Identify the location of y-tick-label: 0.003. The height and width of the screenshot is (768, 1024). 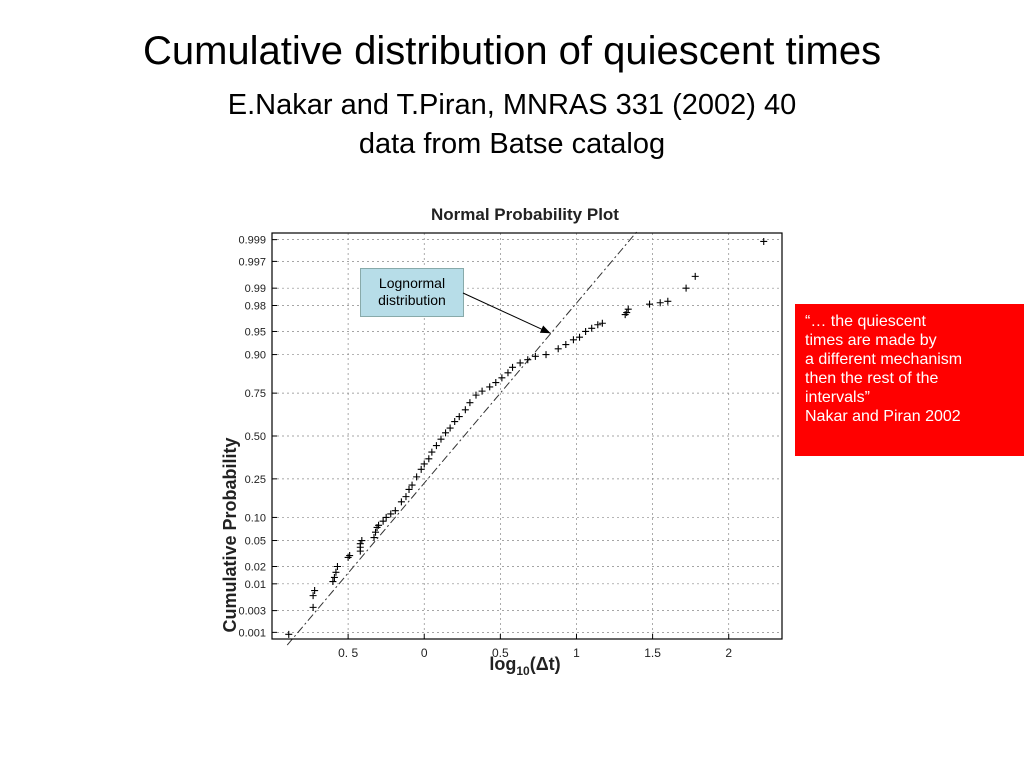
(252, 612).